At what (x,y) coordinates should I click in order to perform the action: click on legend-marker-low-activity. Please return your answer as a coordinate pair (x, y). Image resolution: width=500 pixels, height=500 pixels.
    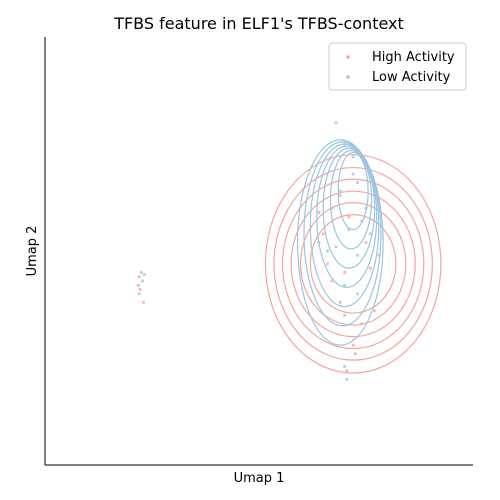
    Looking at the image, I should click on (348, 77).